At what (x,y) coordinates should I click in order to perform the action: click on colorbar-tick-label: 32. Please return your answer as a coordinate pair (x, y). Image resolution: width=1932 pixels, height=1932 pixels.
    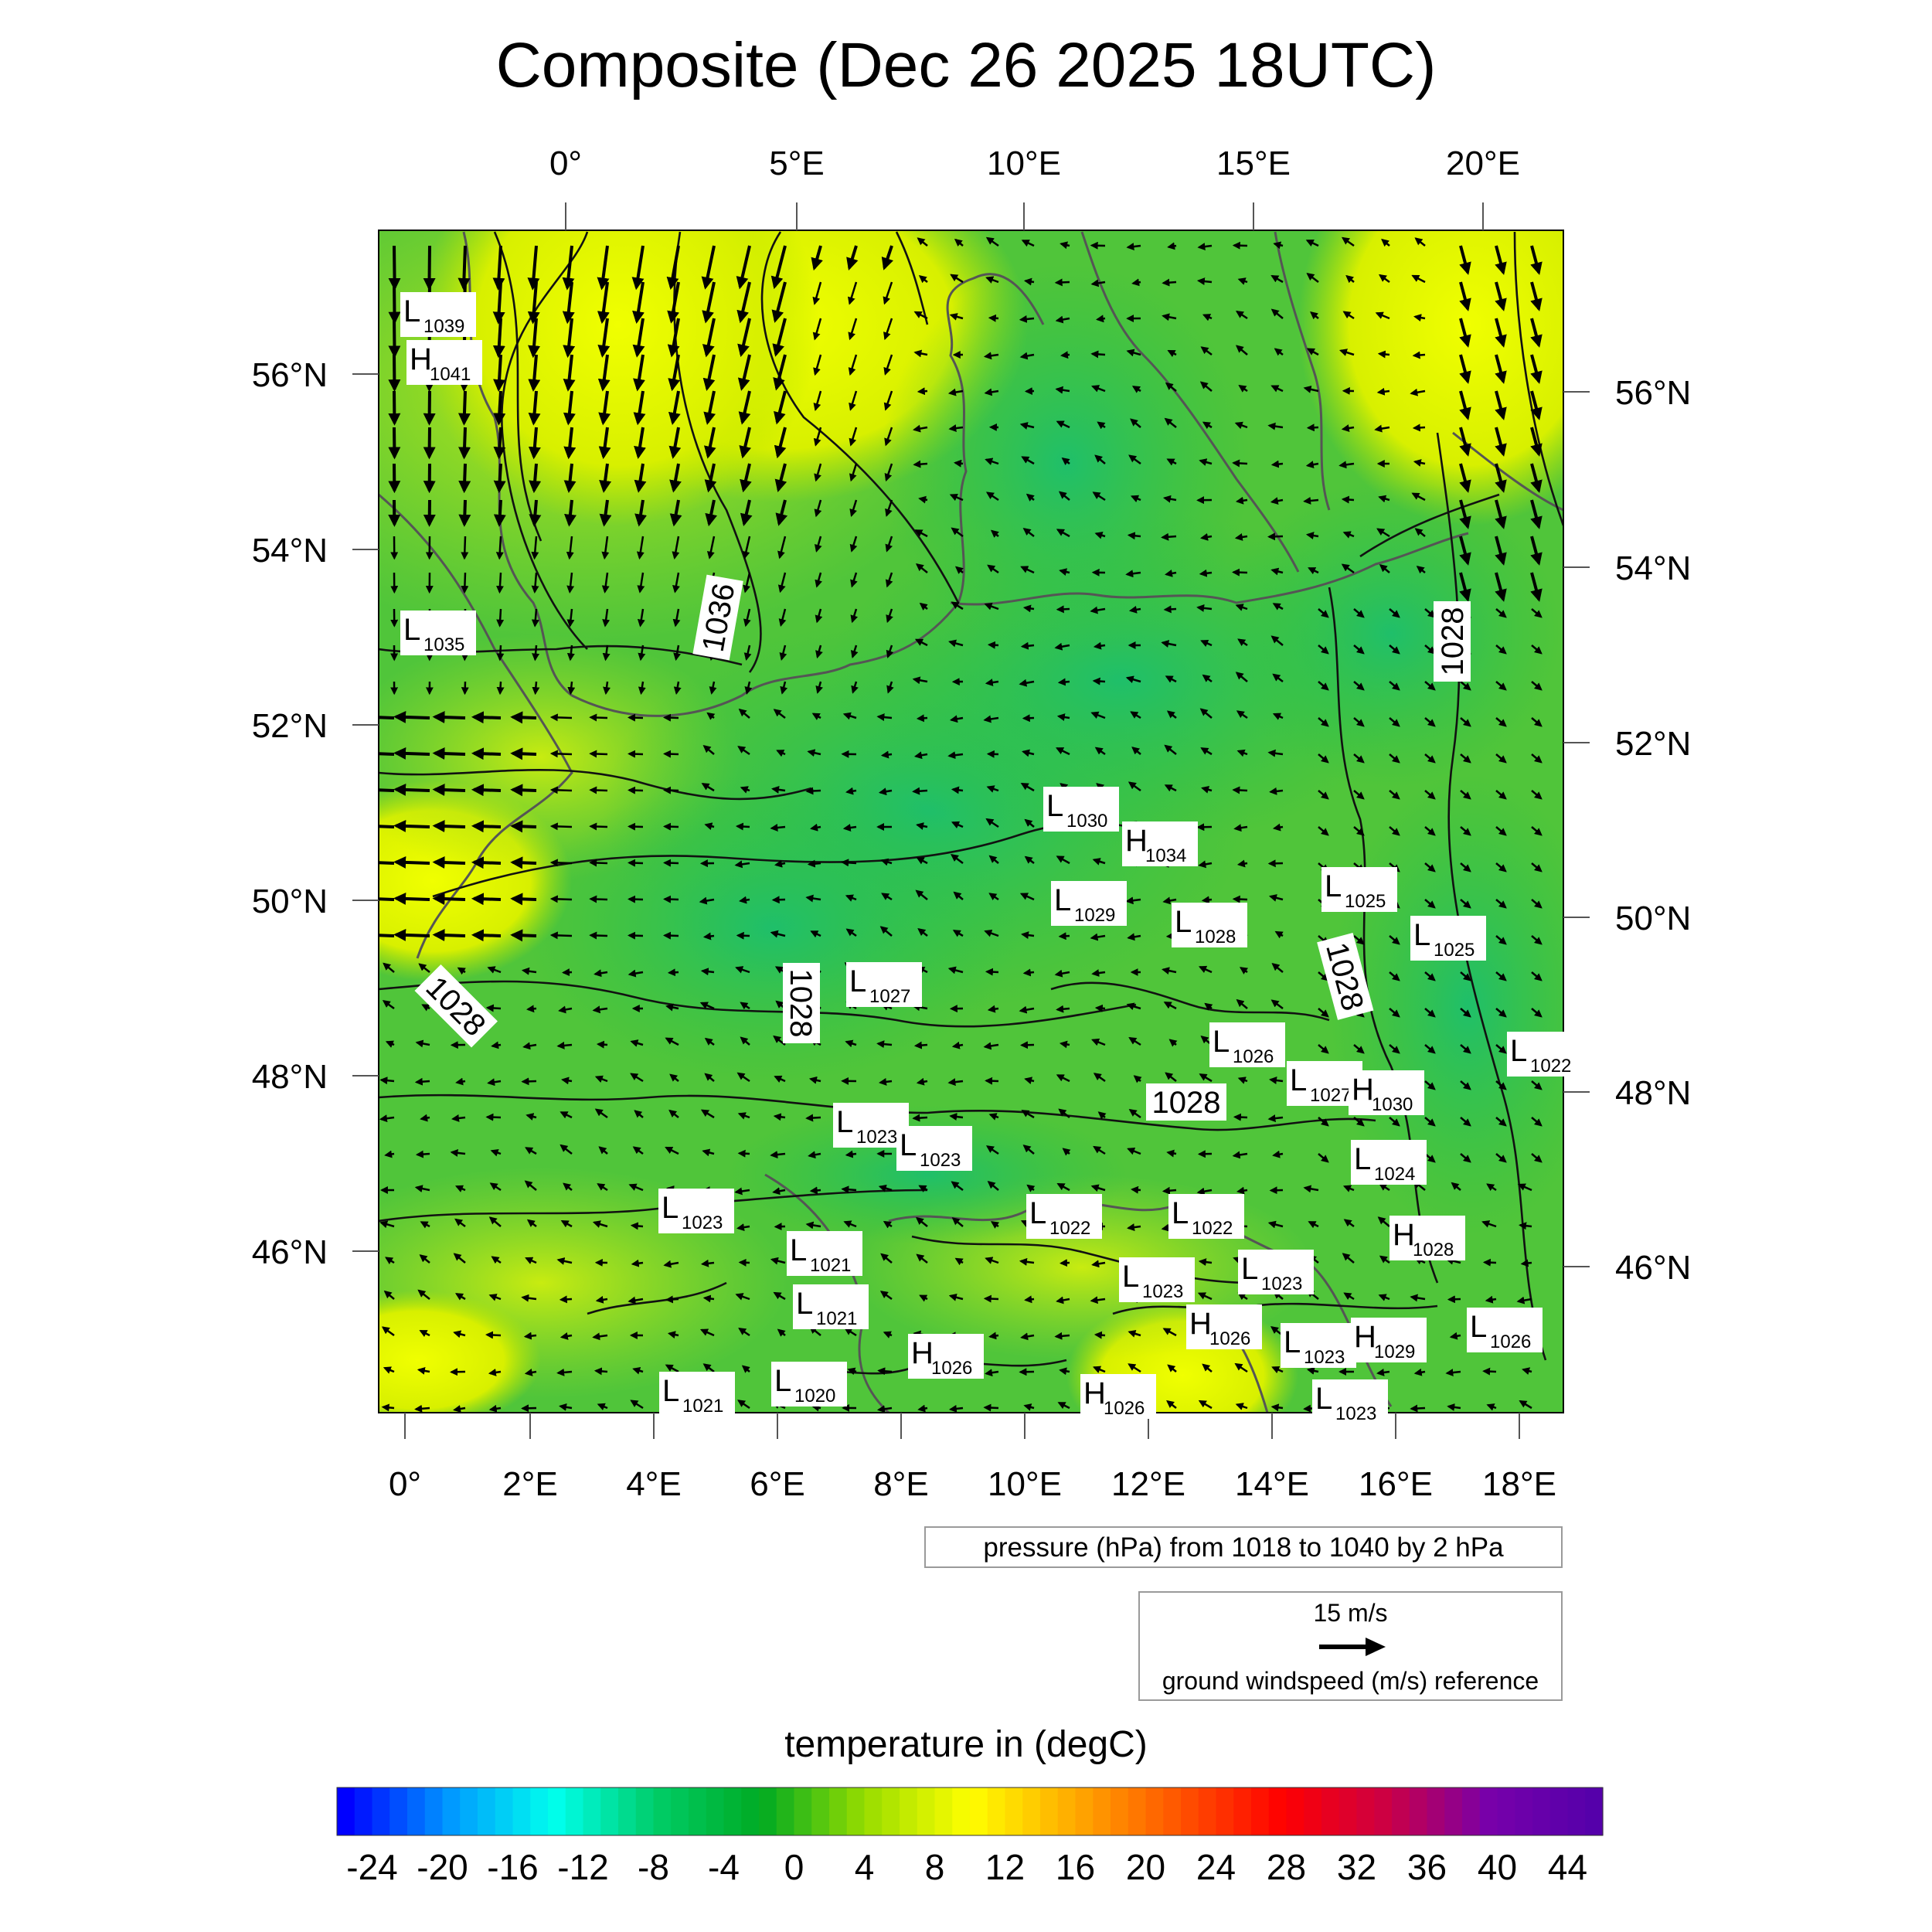
    Looking at the image, I should click on (1356, 1867).